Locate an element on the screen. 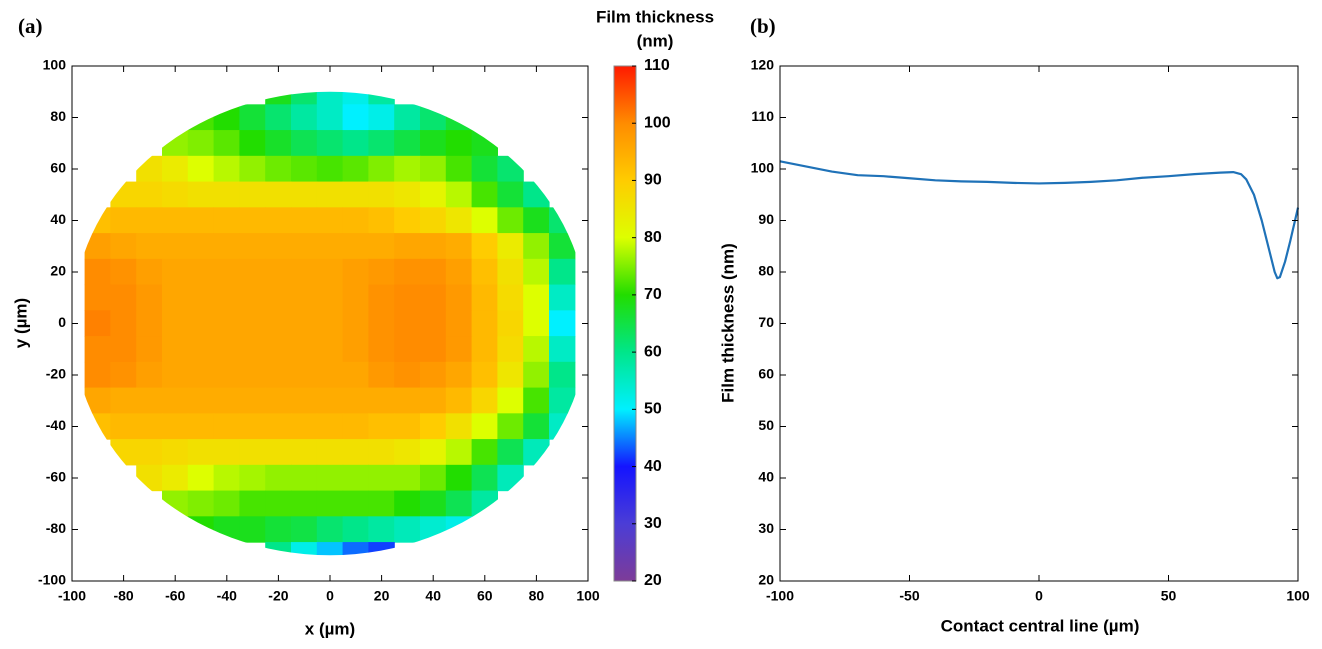  colorbar is located at coordinates (625, 323).